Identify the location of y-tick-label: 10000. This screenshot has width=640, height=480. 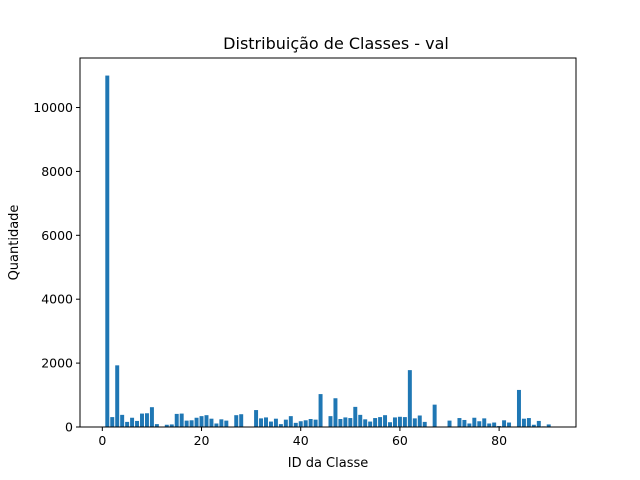
(53, 107).